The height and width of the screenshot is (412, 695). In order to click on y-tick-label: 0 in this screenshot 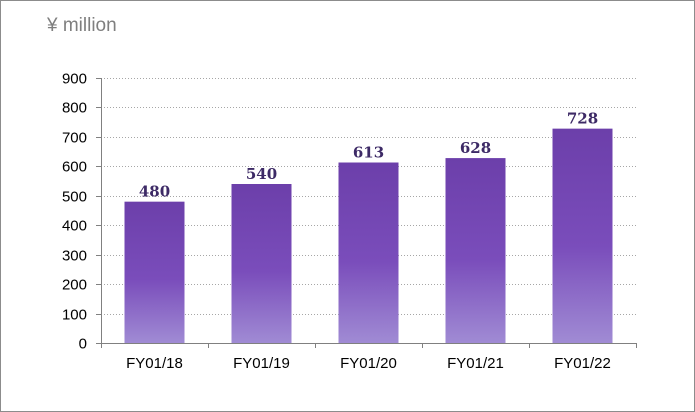, I will do `click(83, 344)`.